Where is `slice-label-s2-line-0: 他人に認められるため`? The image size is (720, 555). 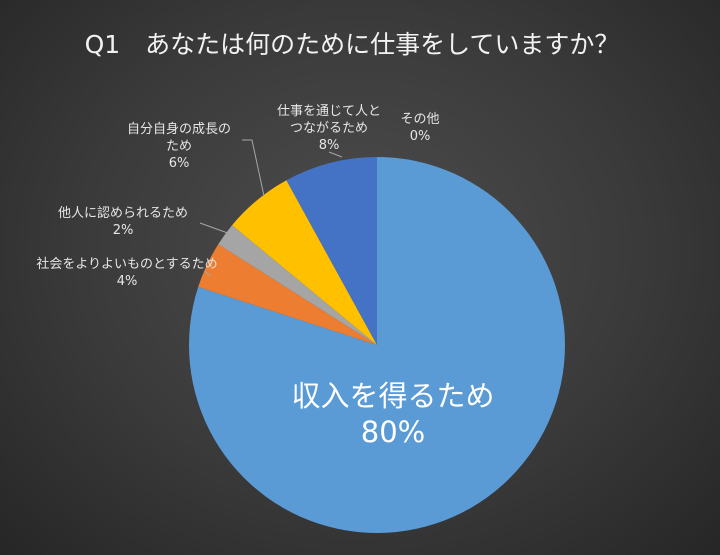 slice-label-s2-line-0: 他人に認められるため is located at coordinates (123, 213).